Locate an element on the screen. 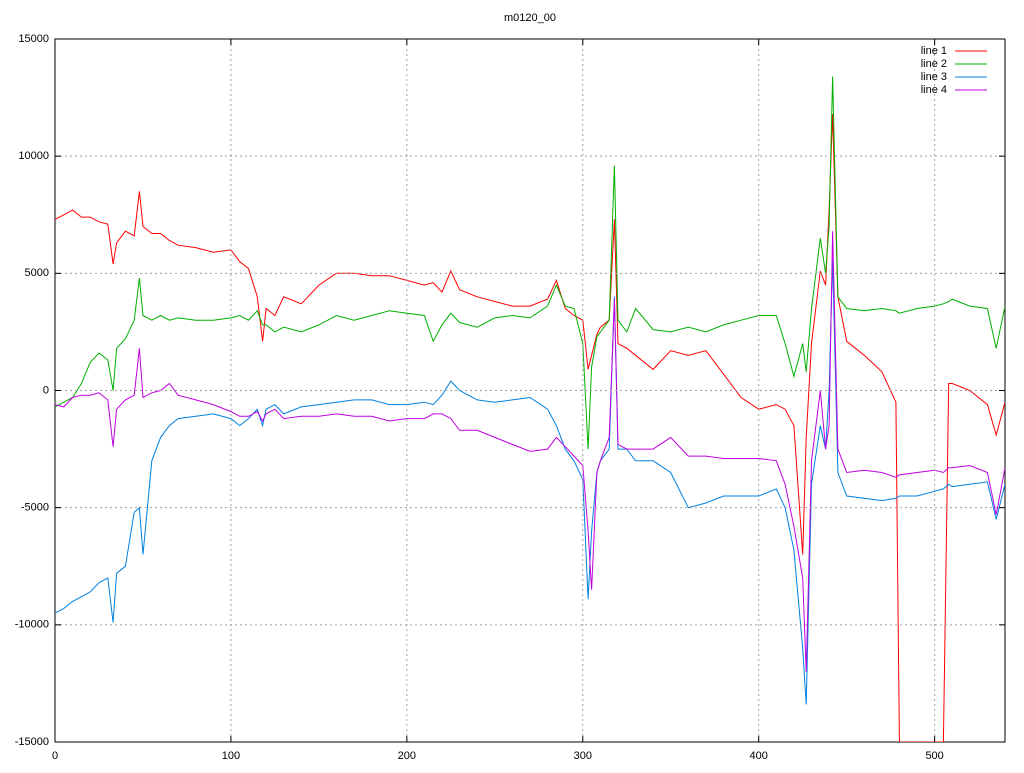 Image resolution: width=1024 pixels, height=773 pixels. y-tick-label: -15000 is located at coordinates (32, 742).